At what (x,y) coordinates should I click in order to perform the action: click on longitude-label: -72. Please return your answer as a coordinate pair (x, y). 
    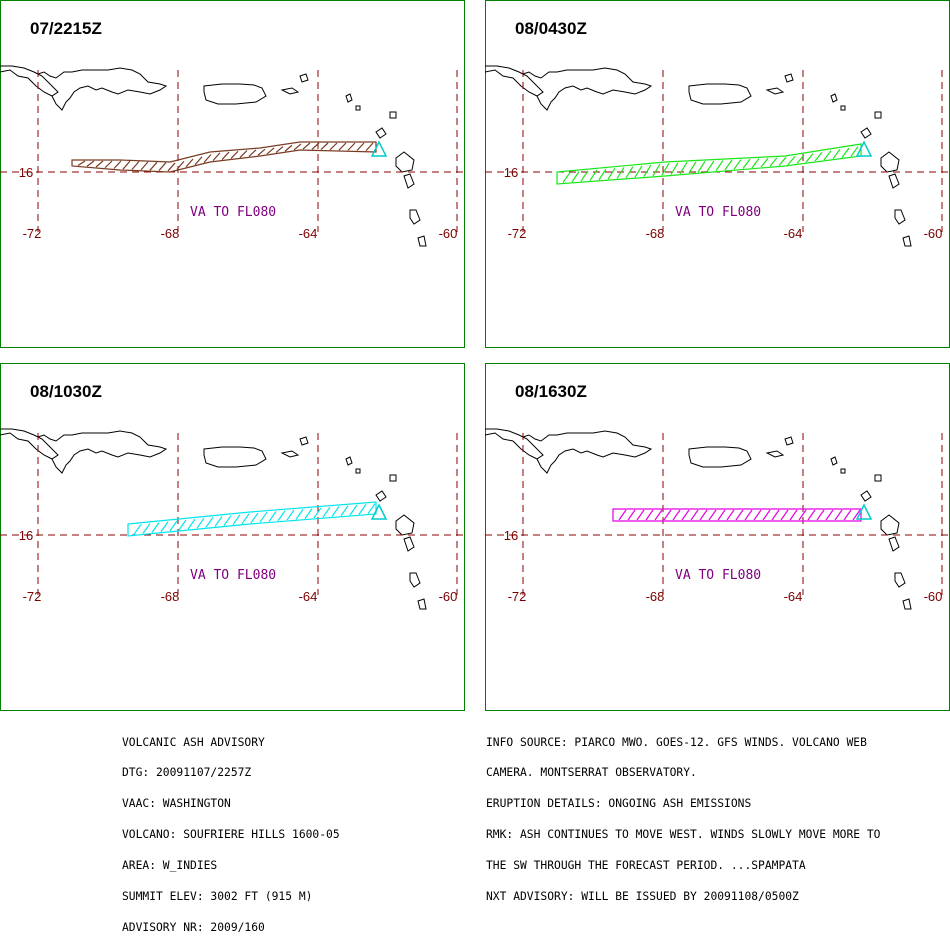
    Looking at the image, I should click on (32, 233).